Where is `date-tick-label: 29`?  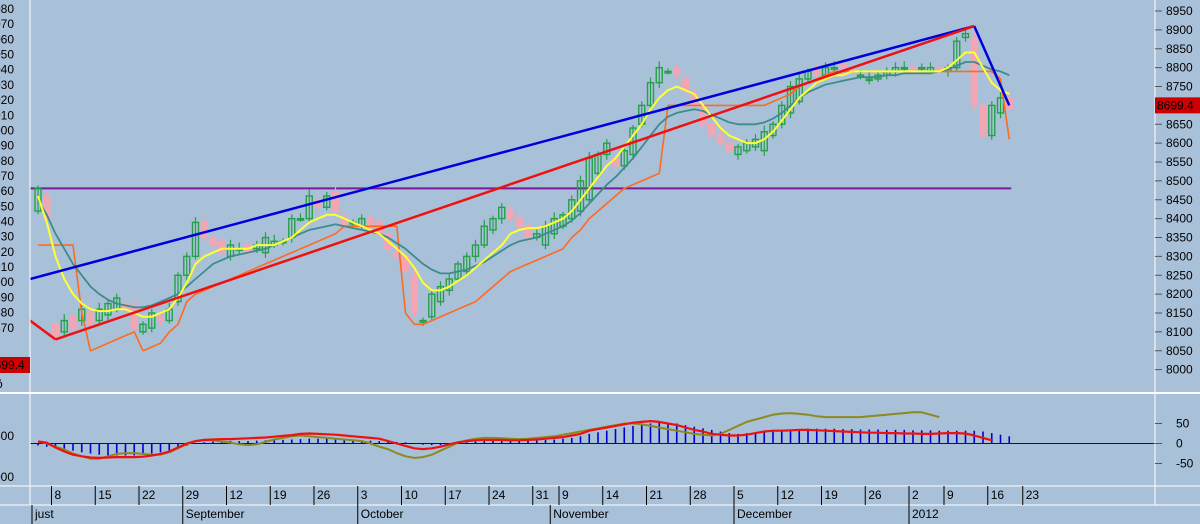 date-tick-label: 29 is located at coordinates (193, 495).